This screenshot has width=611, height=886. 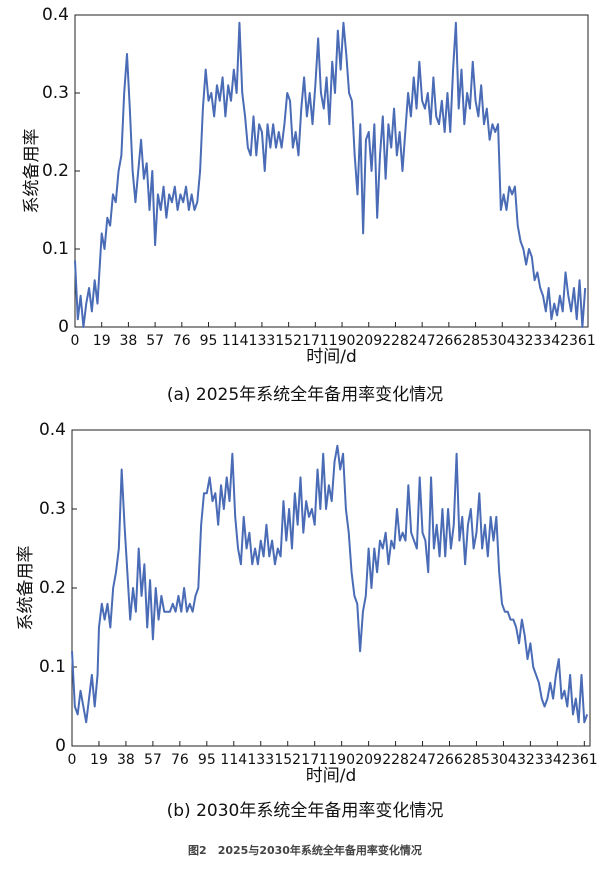 What do you see at coordinates (305, 395) in the screenshot?
I see `panel-caption: (a) 2025年系统全年备用率变化情况` at bounding box center [305, 395].